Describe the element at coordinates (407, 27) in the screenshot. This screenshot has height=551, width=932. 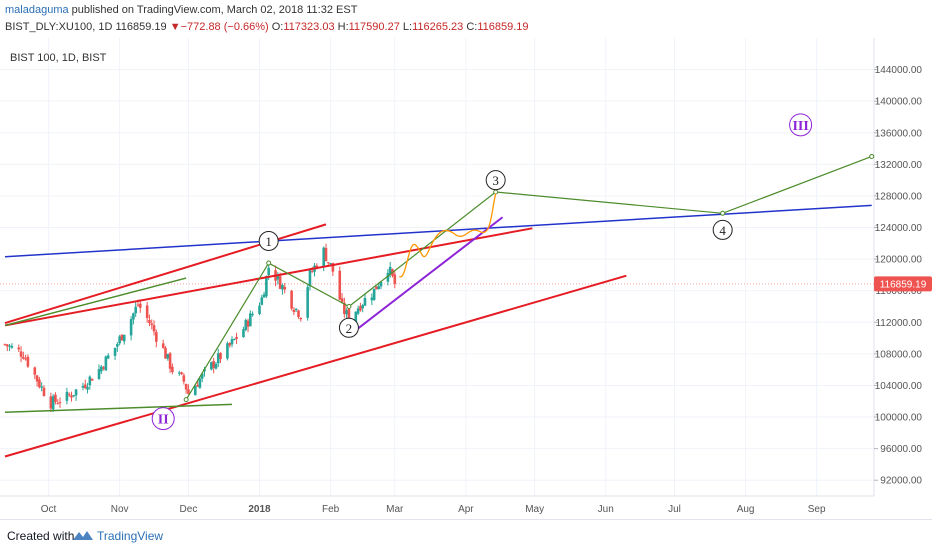
I see `low-label: L:` at that location.